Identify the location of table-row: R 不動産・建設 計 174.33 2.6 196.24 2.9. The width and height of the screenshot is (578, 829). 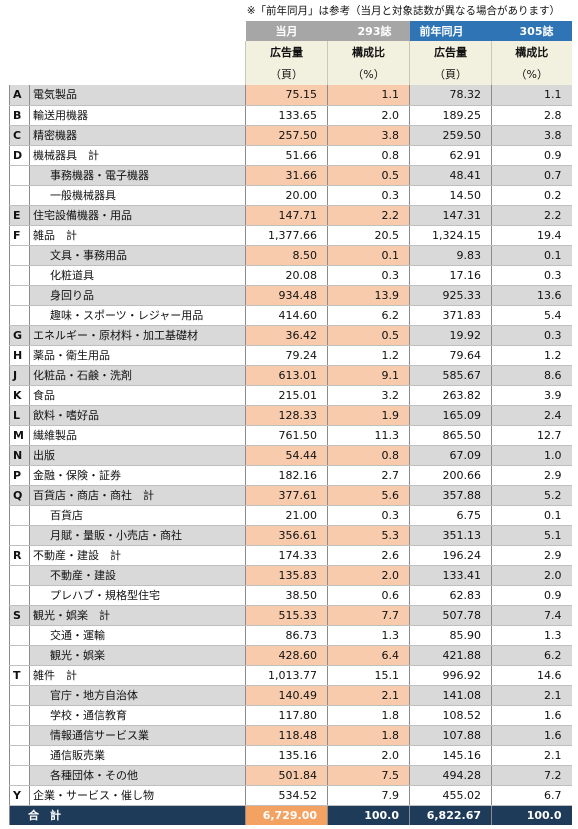
(290, 555).